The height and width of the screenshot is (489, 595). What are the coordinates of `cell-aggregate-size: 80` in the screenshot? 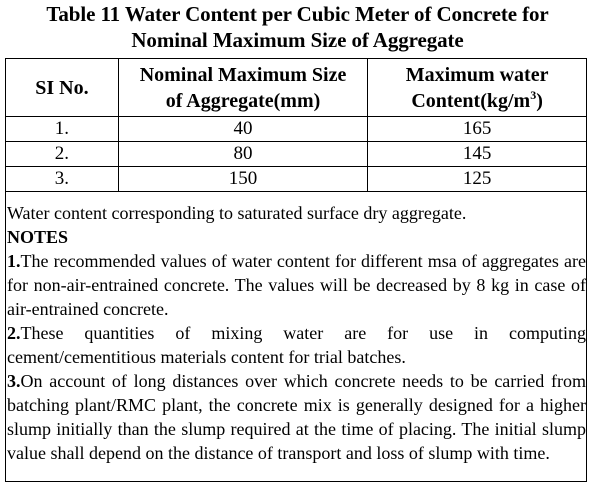 It's located at (243, 154).